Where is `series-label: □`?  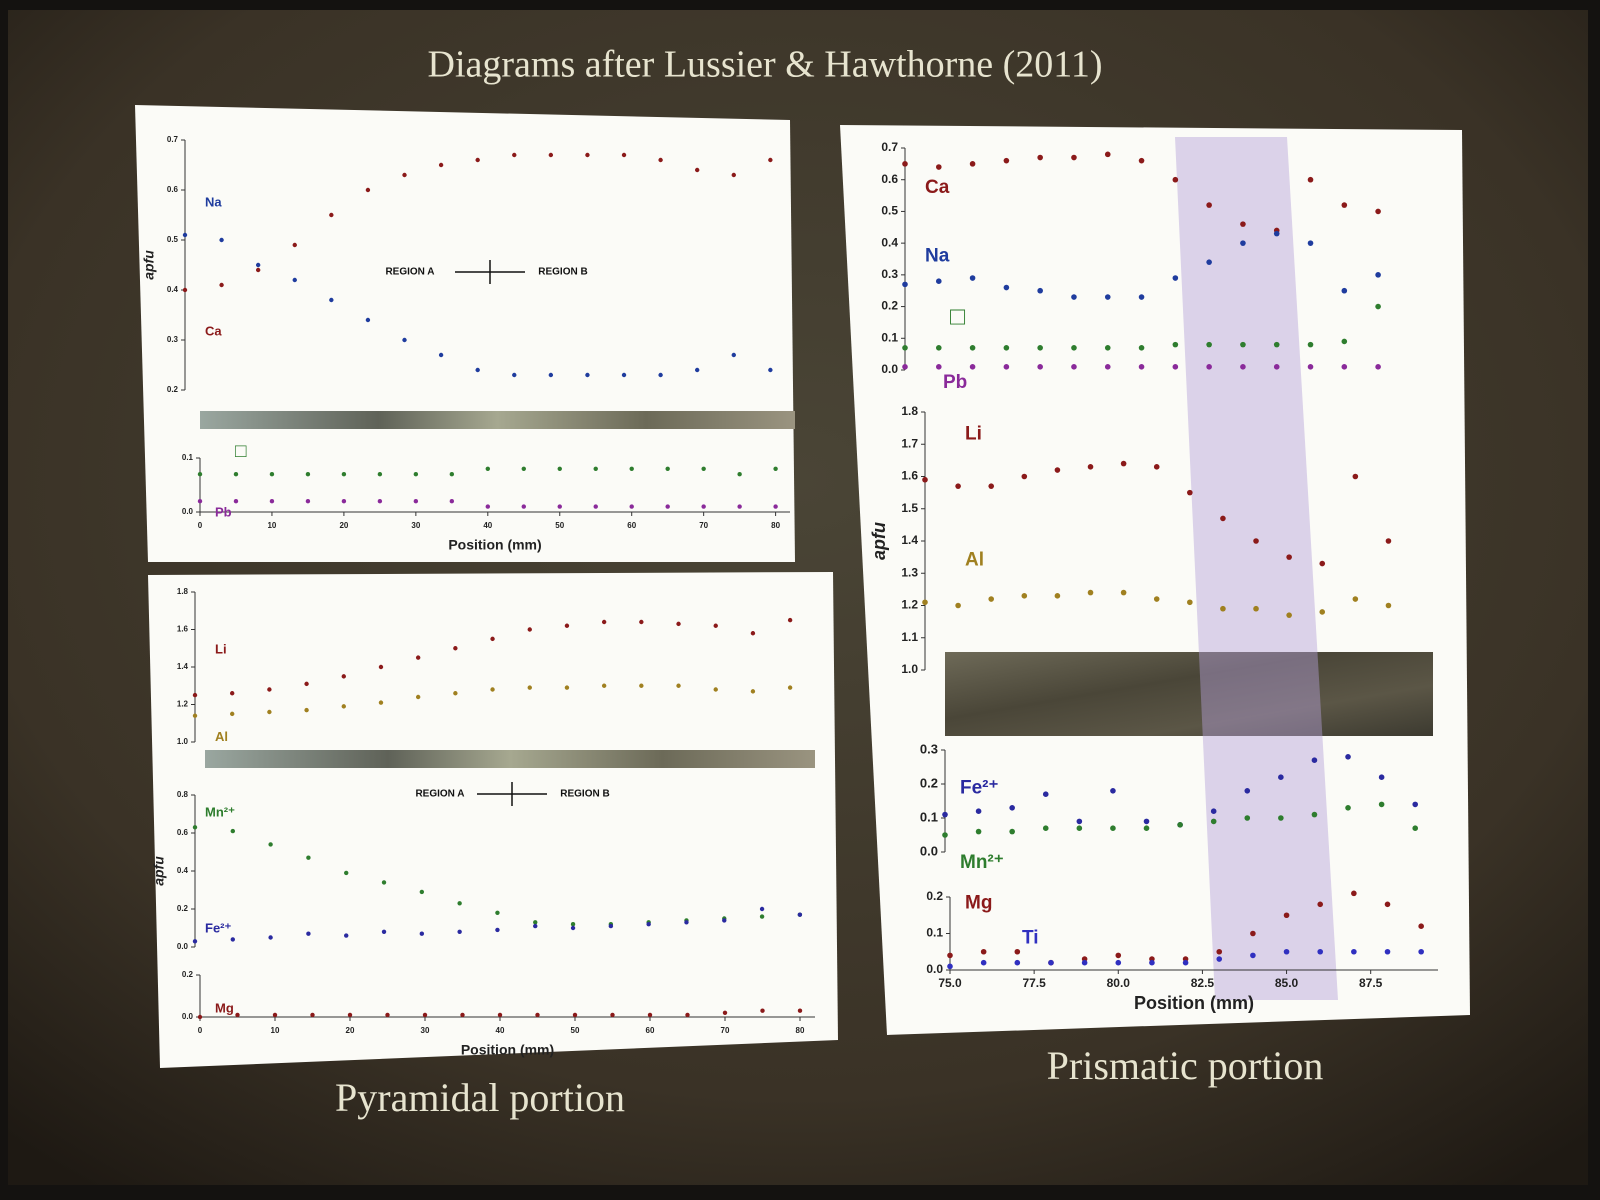
series-label: □ is located at coordinates (241, 451).